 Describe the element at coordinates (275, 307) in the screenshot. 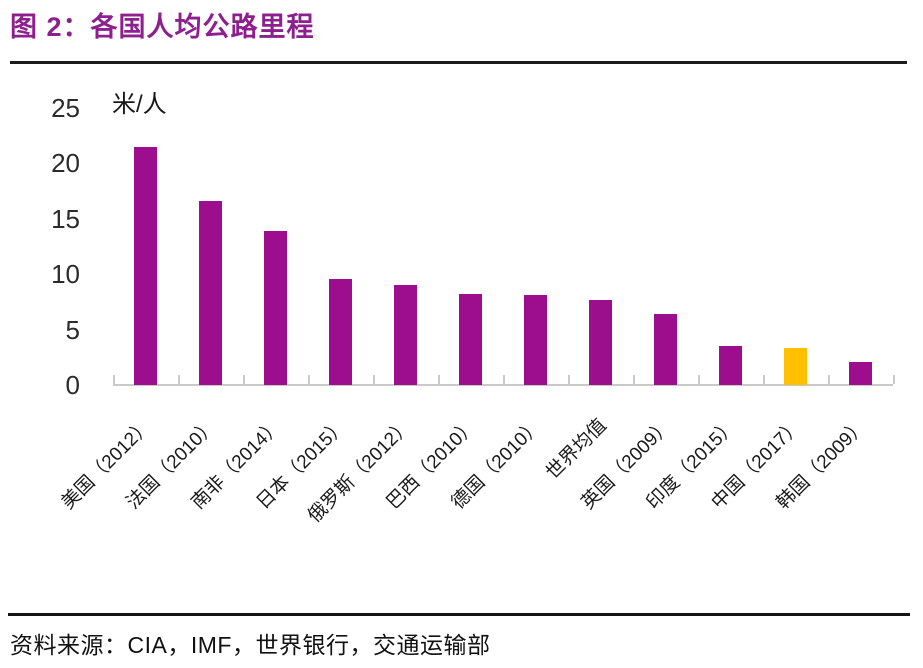

I see `bar-南非（2014）` at that location.